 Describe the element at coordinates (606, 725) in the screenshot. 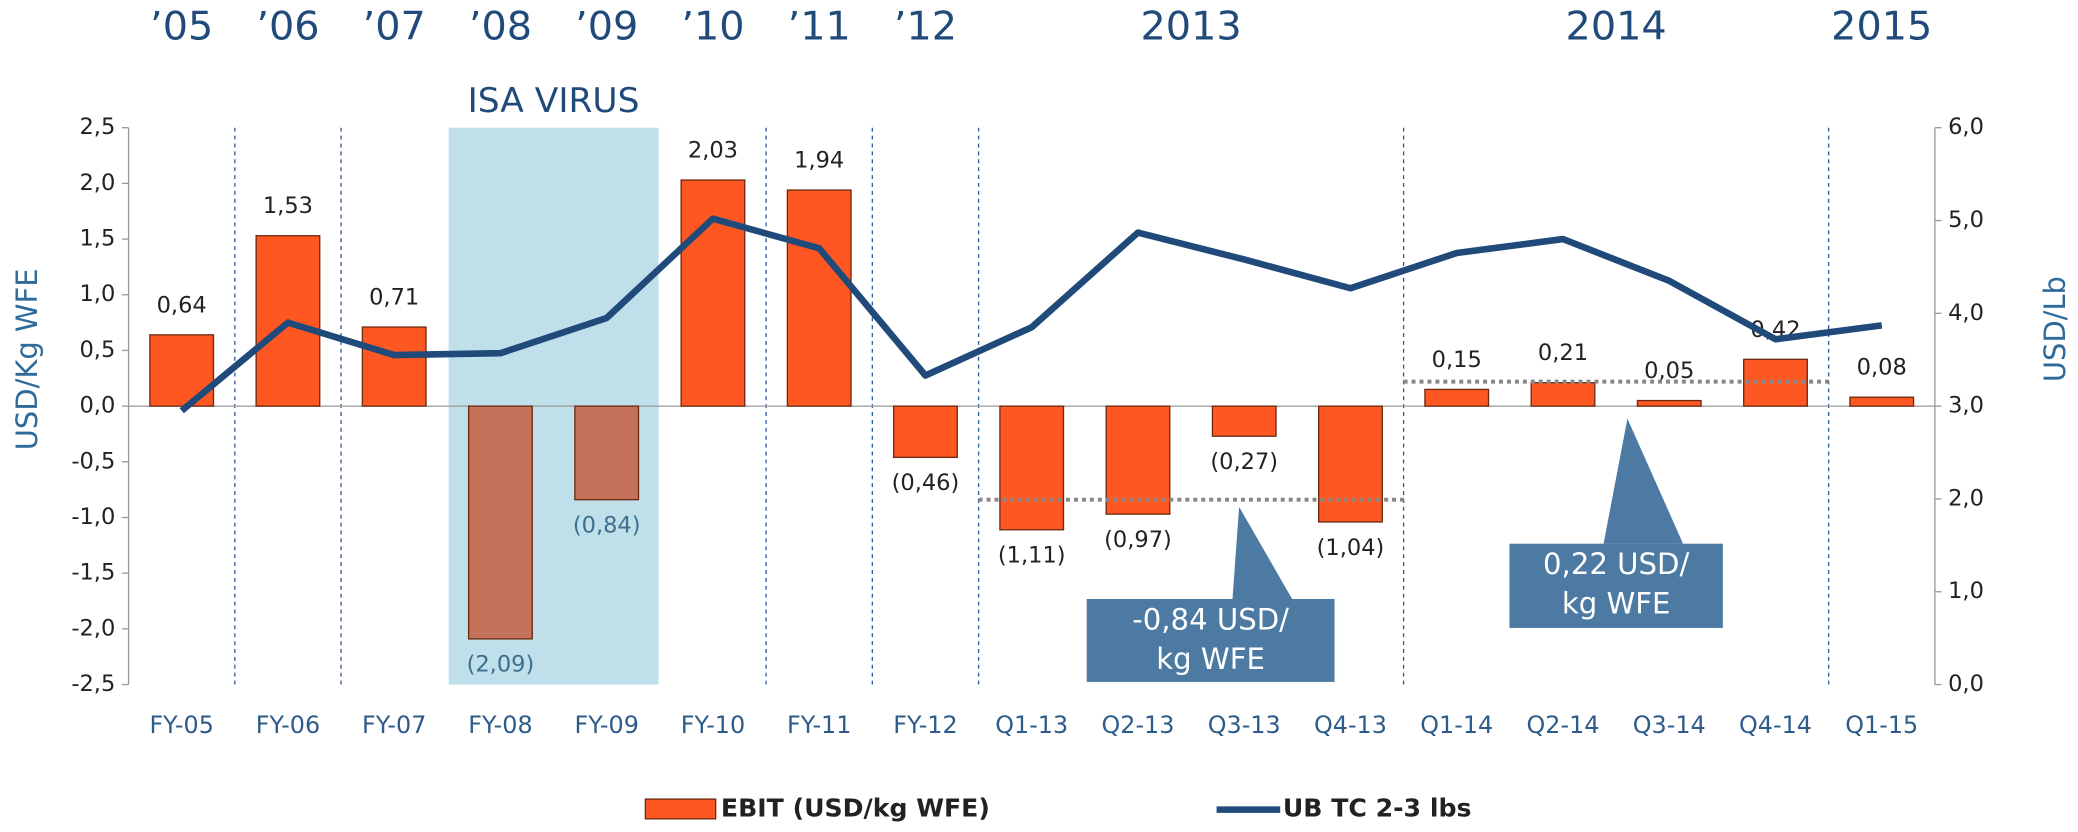

I see `x-tick-label: FY-09` at that location.